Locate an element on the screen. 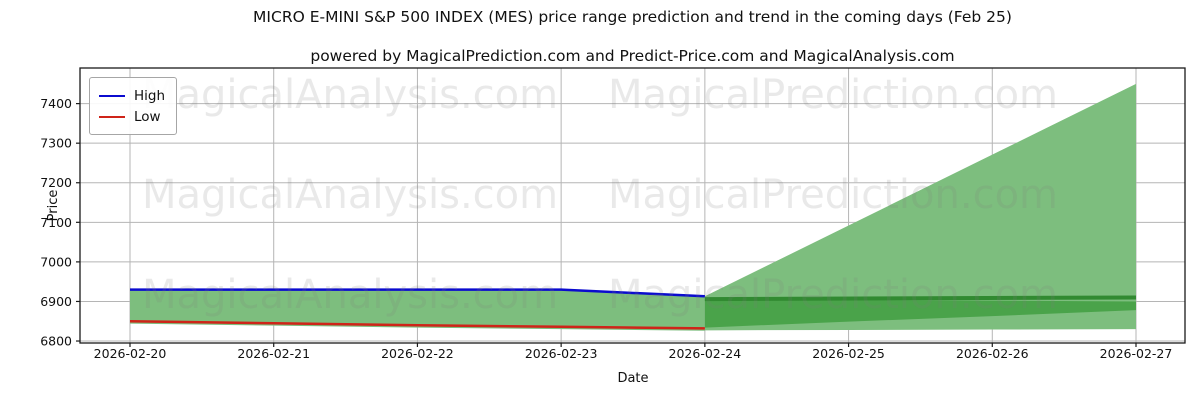 This screenshot has height=400, width=1200. historical-range-band is located at coordinates (417, 310).